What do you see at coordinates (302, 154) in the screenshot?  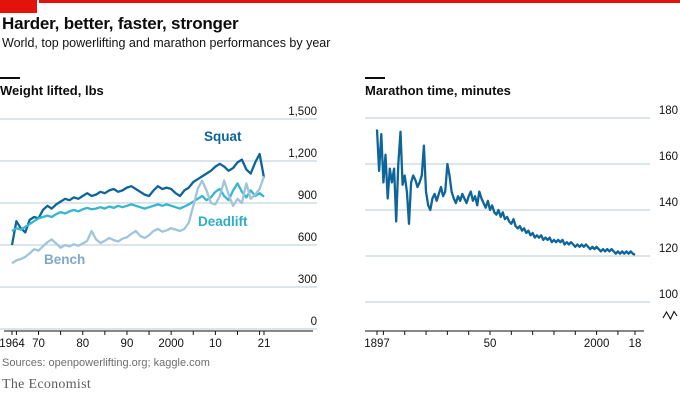 I see `y-tick-label: 1,200` at bounding box center [302, 154].